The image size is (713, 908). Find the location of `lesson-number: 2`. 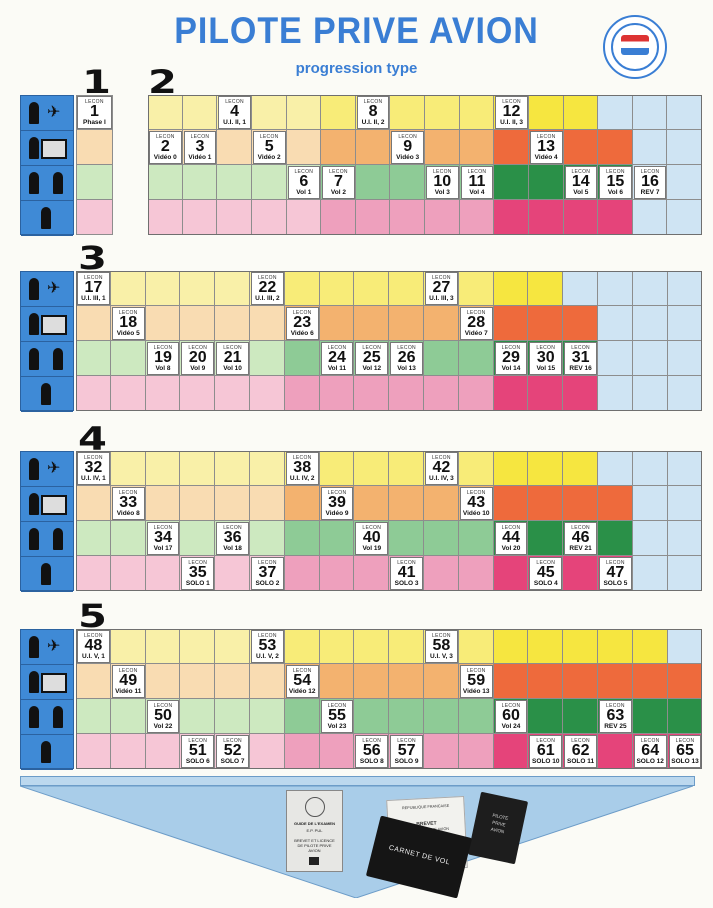

lesson-number: 2 is located at coordinates (165, 146).